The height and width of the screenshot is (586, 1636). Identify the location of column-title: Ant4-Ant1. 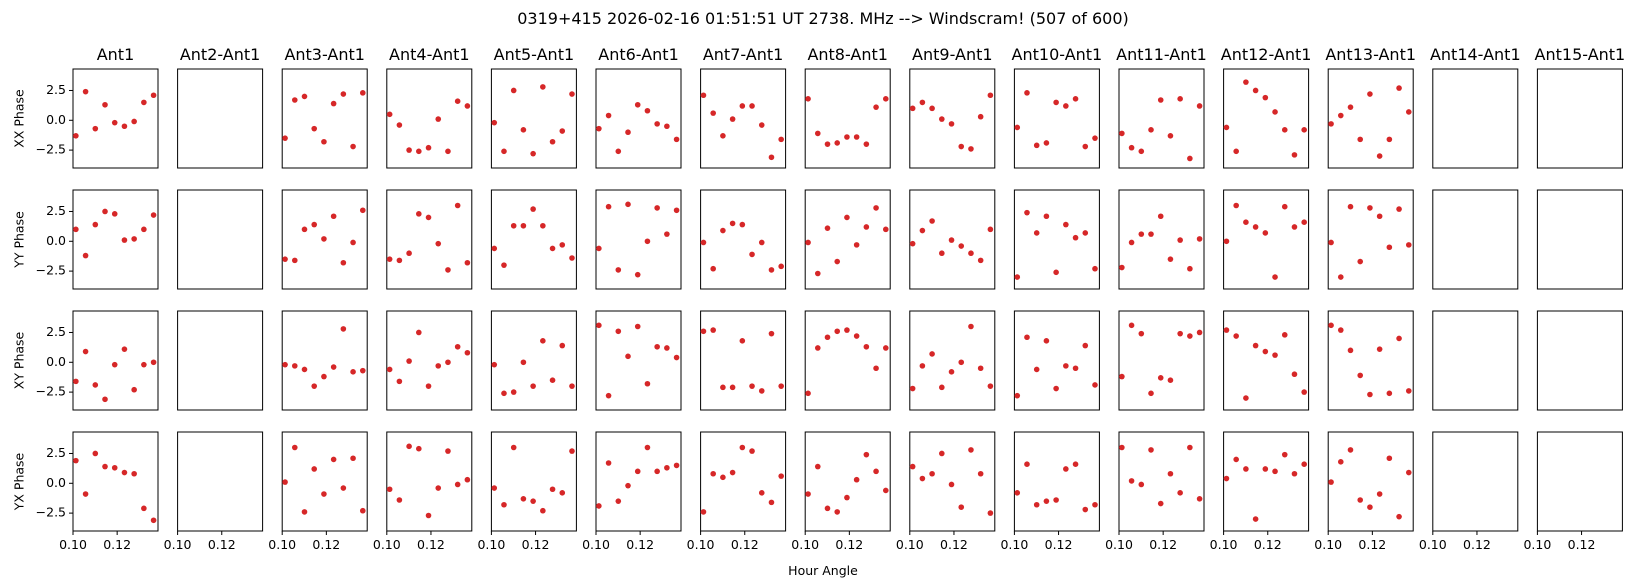
(429, 54).